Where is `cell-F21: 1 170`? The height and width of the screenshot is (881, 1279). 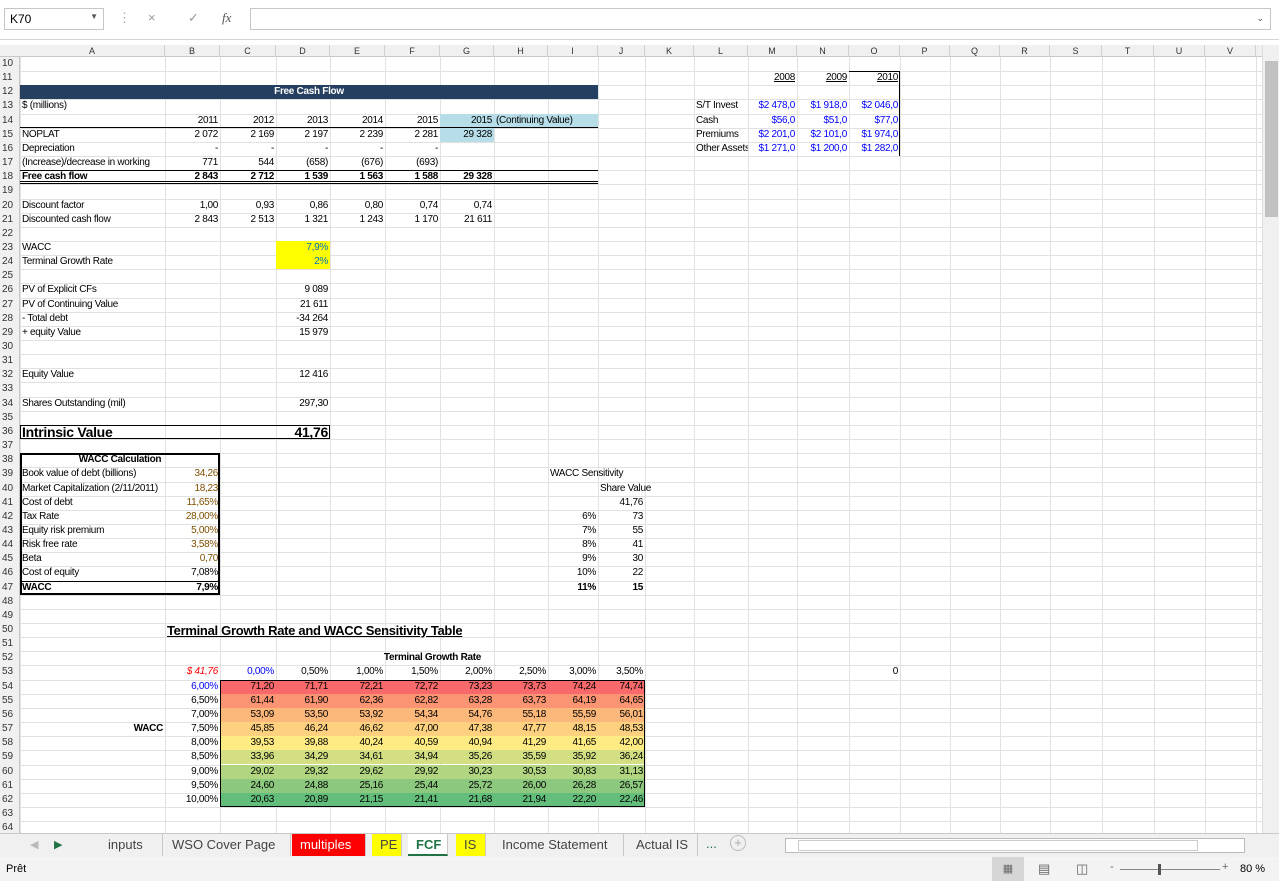
cell-F21: 1 170 is located at coordinates (426, 219).